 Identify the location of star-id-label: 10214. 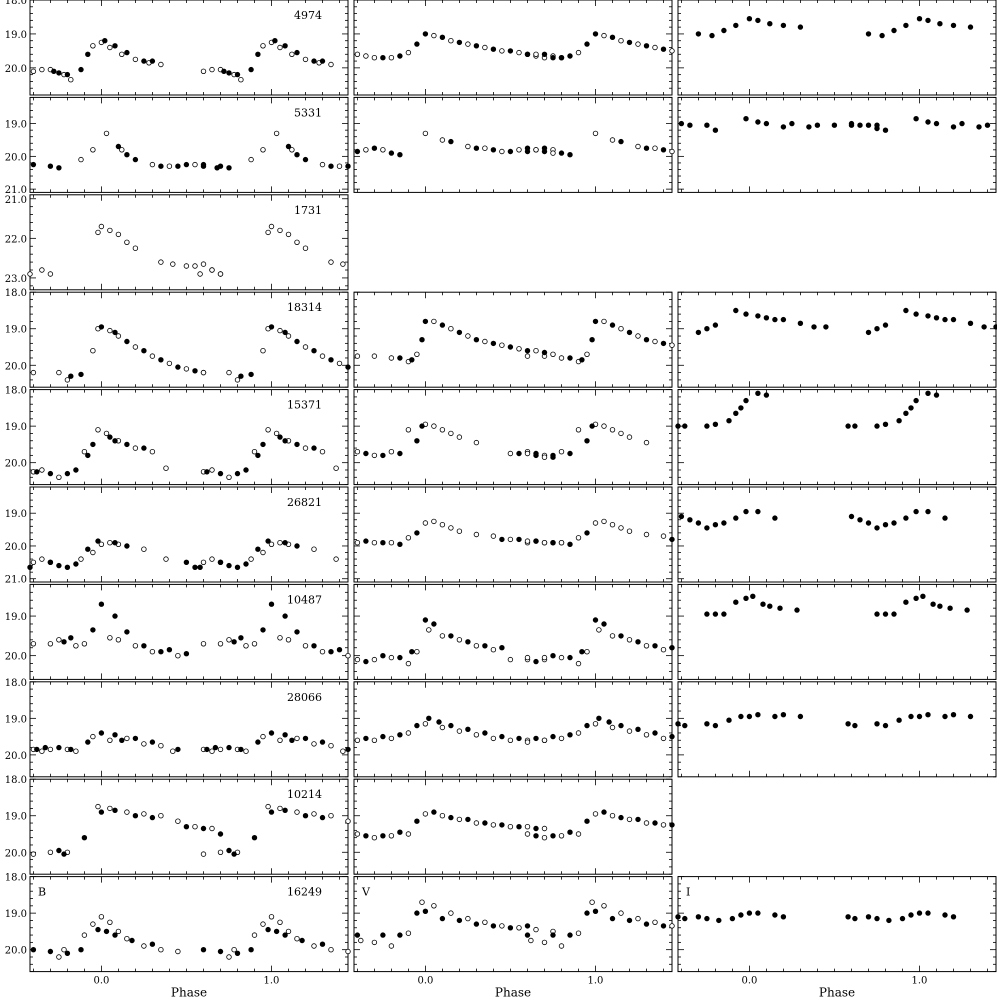
(304, 794).